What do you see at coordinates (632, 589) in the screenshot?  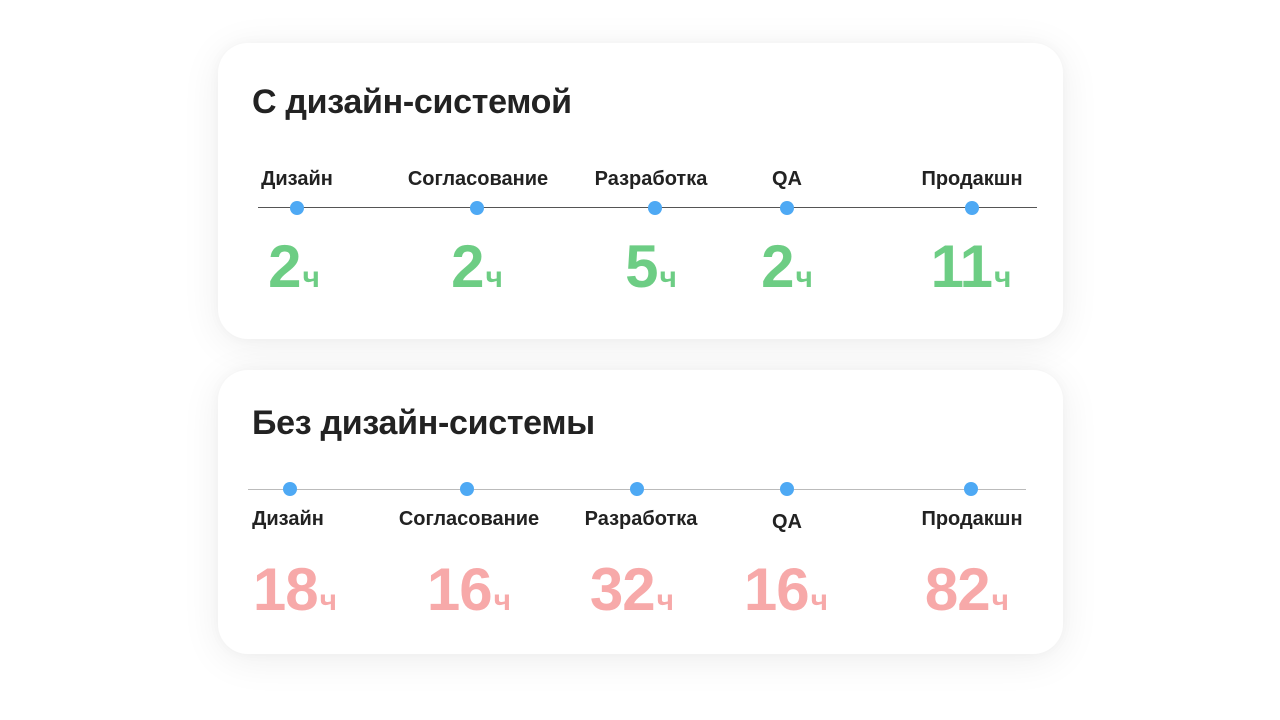 I see `stage-value: 32ч` at bounding box center [632, 589].